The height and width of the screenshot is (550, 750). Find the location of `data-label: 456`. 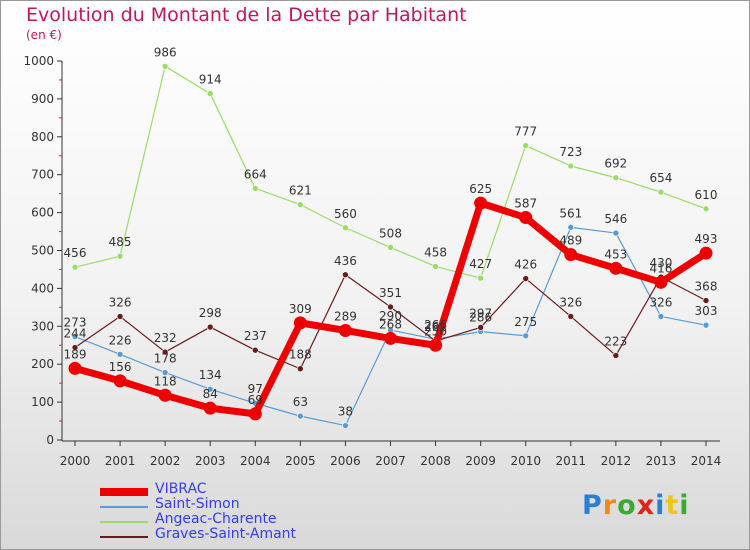

data-label: 456 is located at coordinates (75, 253).